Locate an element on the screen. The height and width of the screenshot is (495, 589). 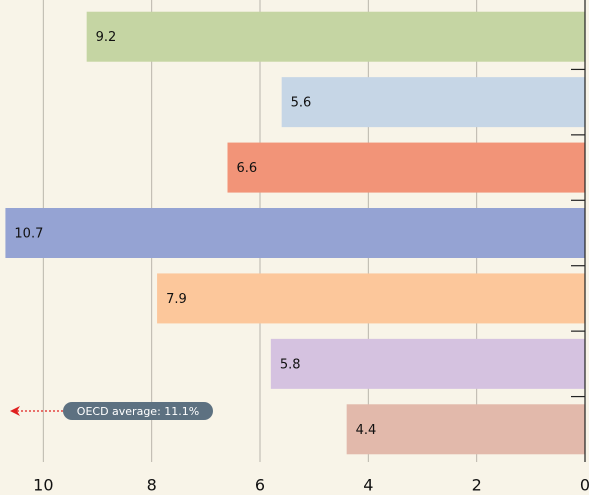
x-tick-label: 2 is located at coordinates (477, 485).